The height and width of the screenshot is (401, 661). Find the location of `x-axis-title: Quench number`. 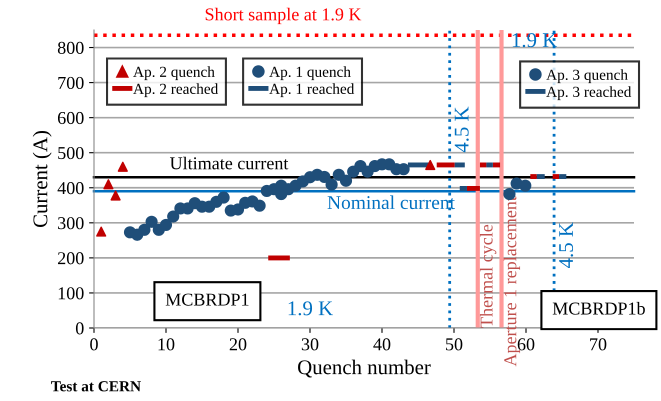

x-axis-title: Quench number is located at coordinates (364, 369).